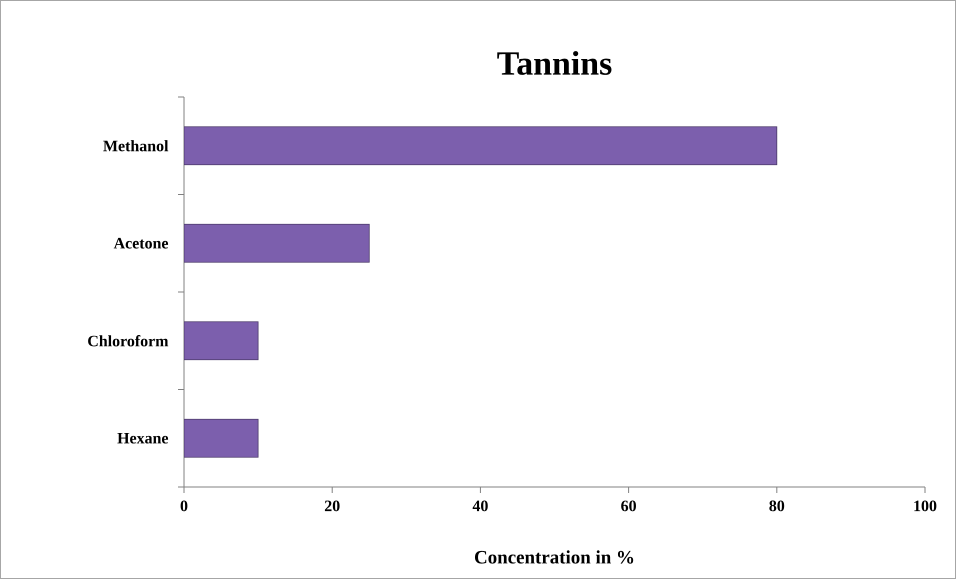 The image size is (956, 579). I want to click on y-tick-label: Hexane, so click(142, 438).